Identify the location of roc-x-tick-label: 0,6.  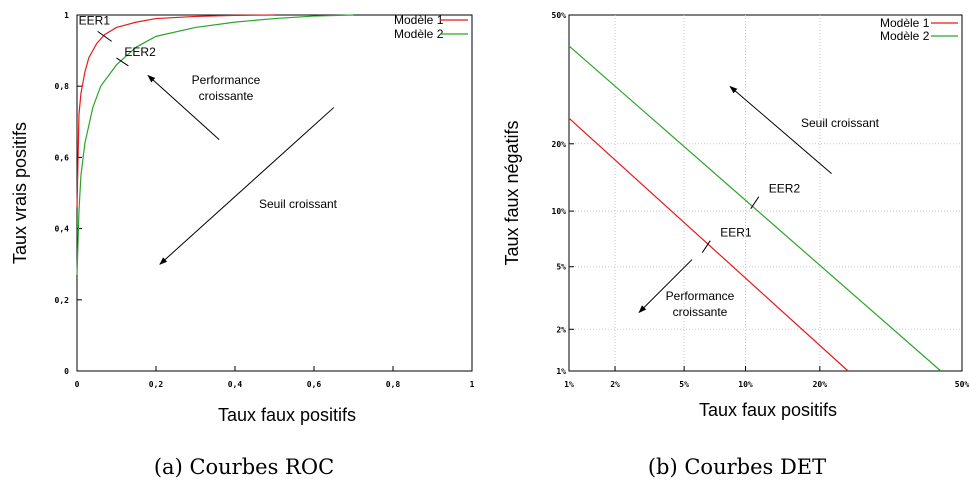
(314, 384).